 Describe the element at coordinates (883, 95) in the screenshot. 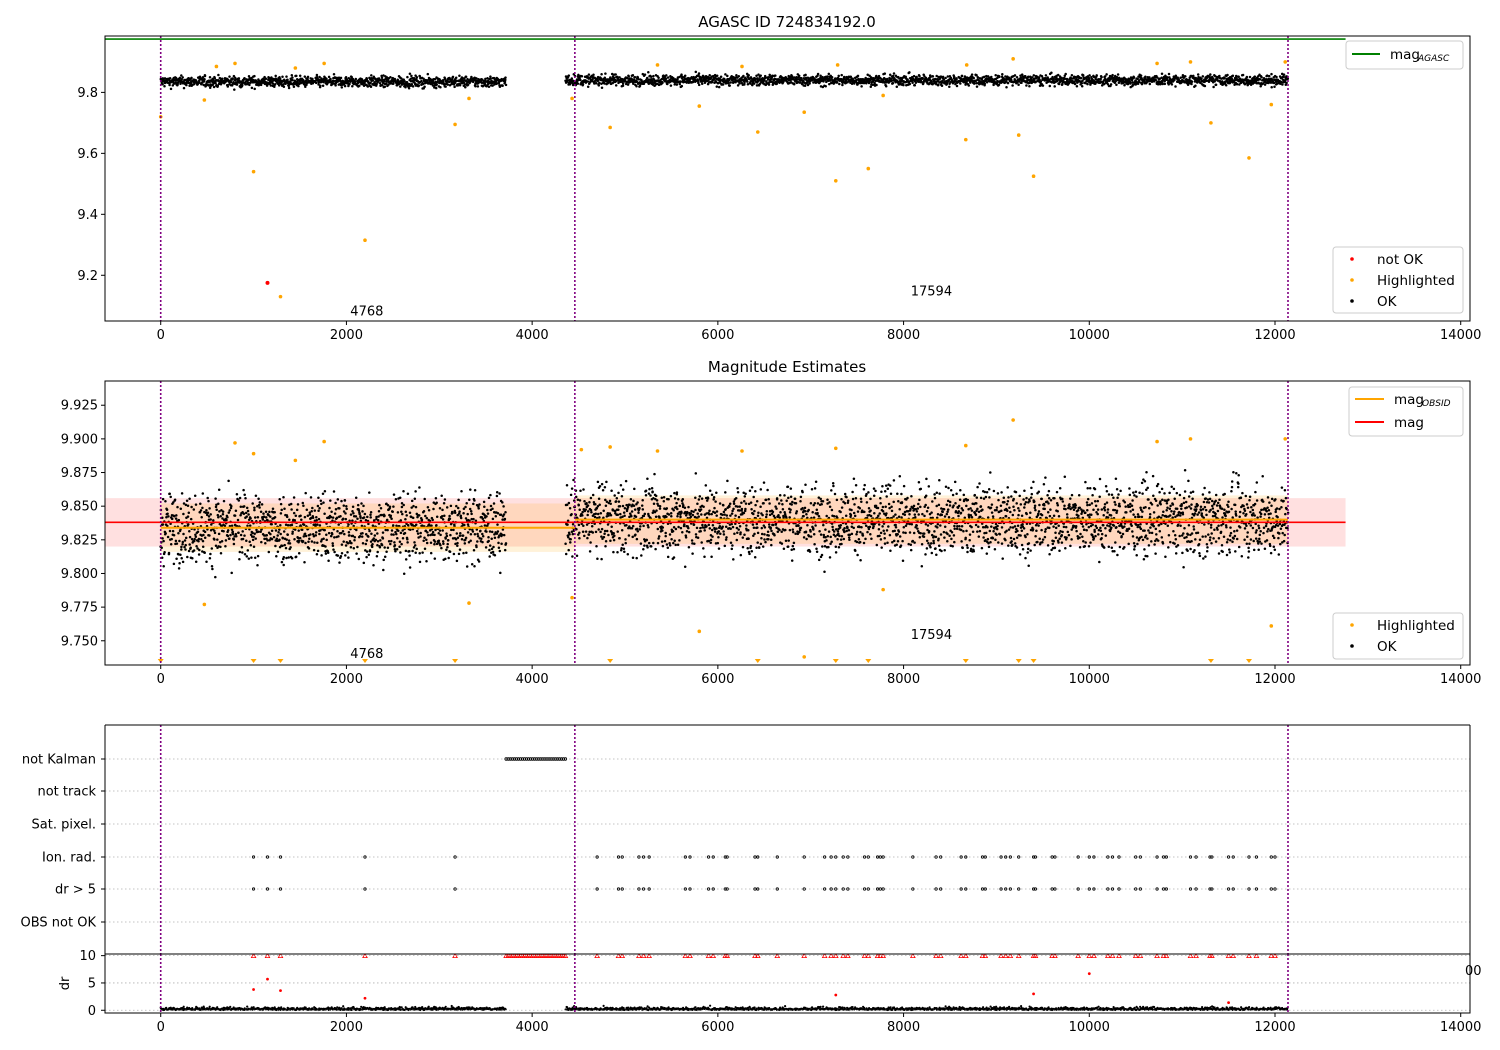

I see `agasc-highlighted-point` at that location.